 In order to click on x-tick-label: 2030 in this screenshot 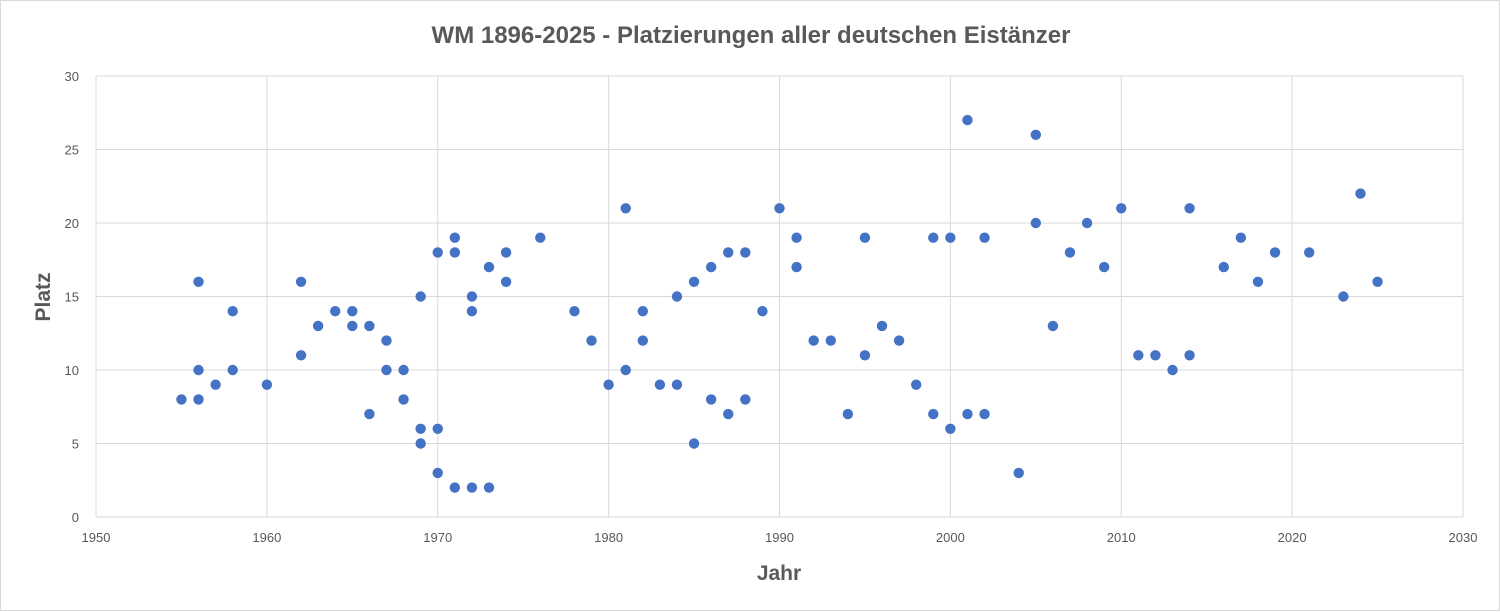, I will do `click(1463, 537)`.